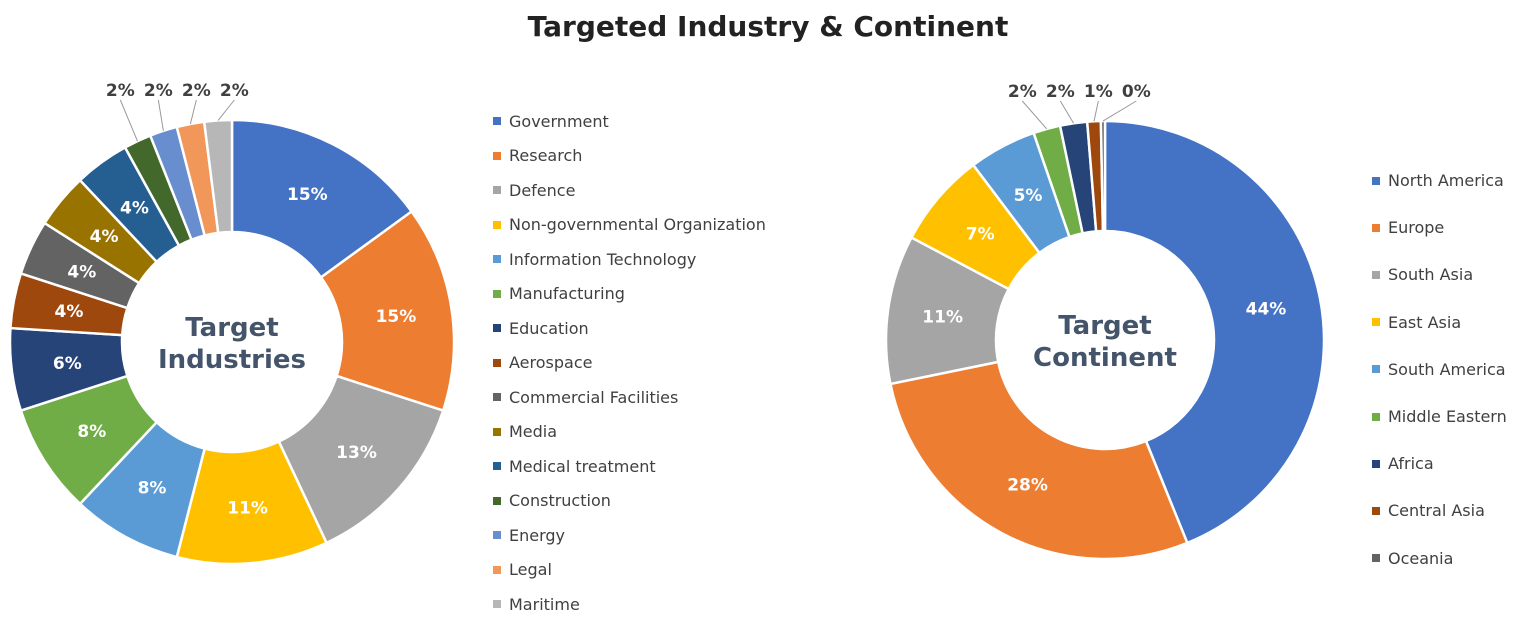 Image resolution: width=1536 pixels, height=622 pixels. What do you see at coordinates (322, 199) in the screenshot?
I see `slice-government` at bounding box center [322, 199].